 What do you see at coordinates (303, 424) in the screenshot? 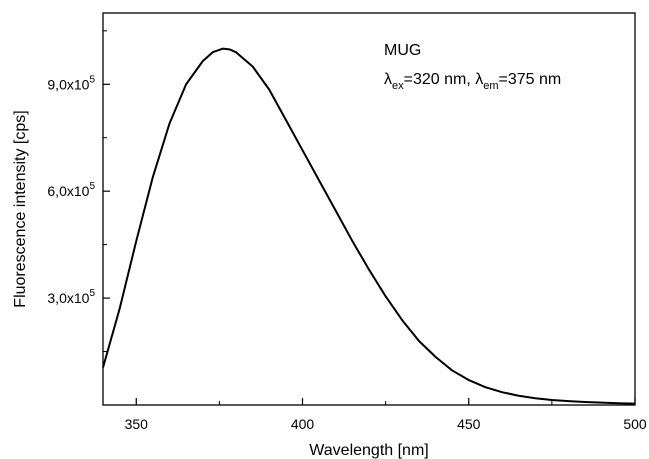
I see `x-tick-label-400: 400` at bounding box center [303, 424].